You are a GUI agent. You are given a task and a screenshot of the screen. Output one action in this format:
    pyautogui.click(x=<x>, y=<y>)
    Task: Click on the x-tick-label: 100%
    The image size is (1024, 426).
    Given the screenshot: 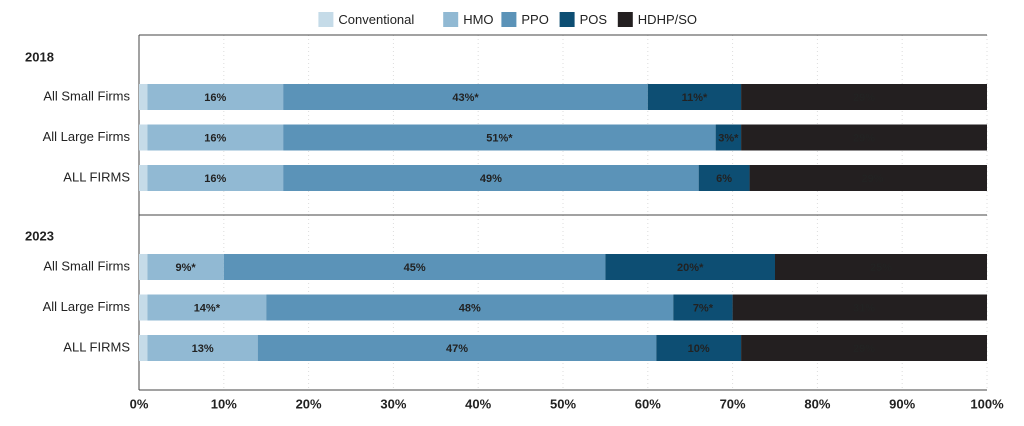 What is the action you would take?
    pyautogui.click(x=987, y=403)
    